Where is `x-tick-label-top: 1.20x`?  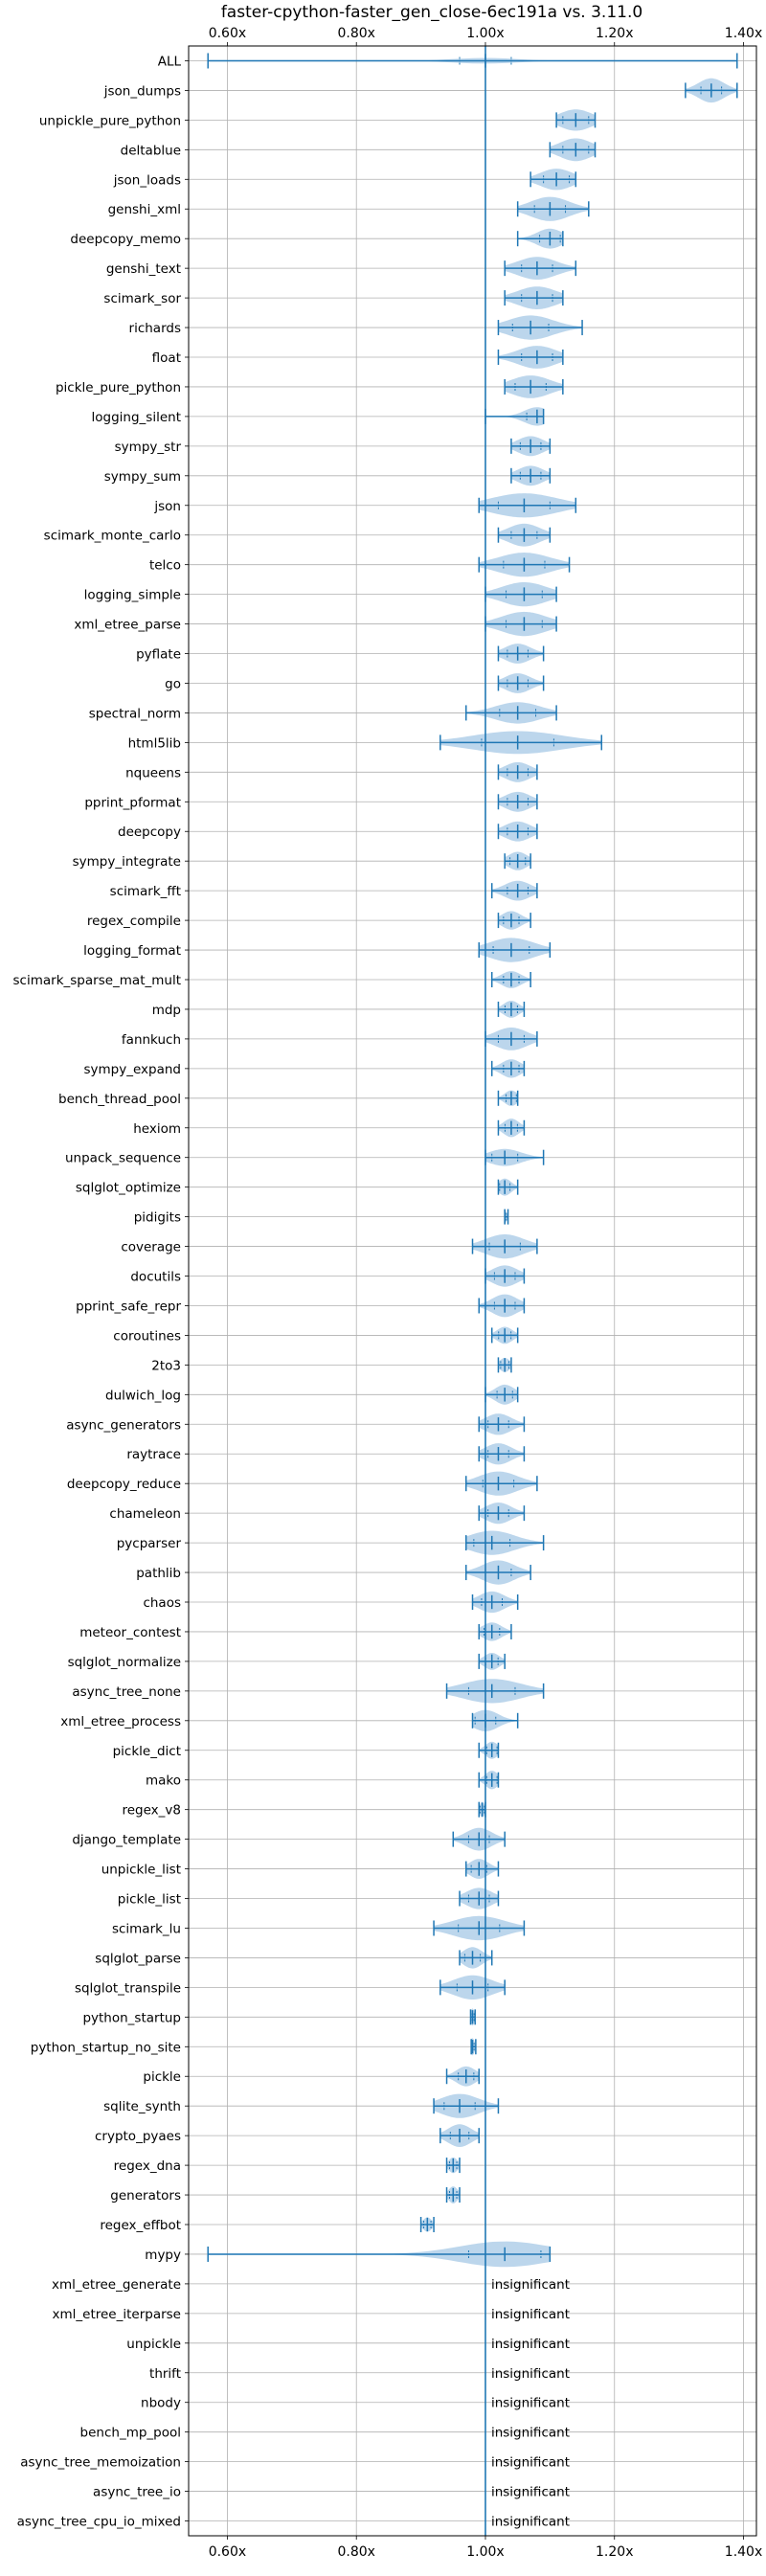
x-tick-label-top: 1.20x is located at coordinates (615, 33).